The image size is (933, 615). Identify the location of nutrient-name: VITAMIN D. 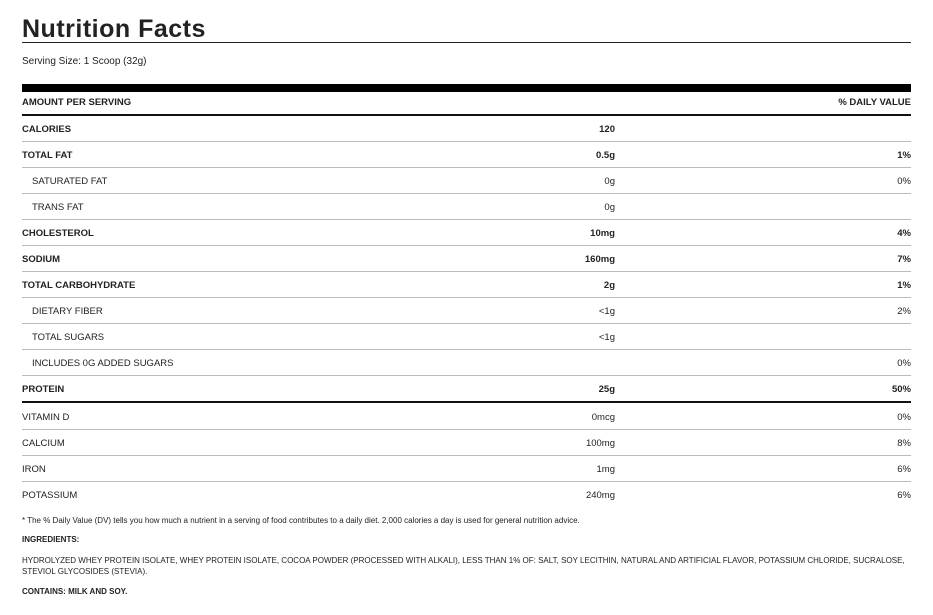
(46, 417).